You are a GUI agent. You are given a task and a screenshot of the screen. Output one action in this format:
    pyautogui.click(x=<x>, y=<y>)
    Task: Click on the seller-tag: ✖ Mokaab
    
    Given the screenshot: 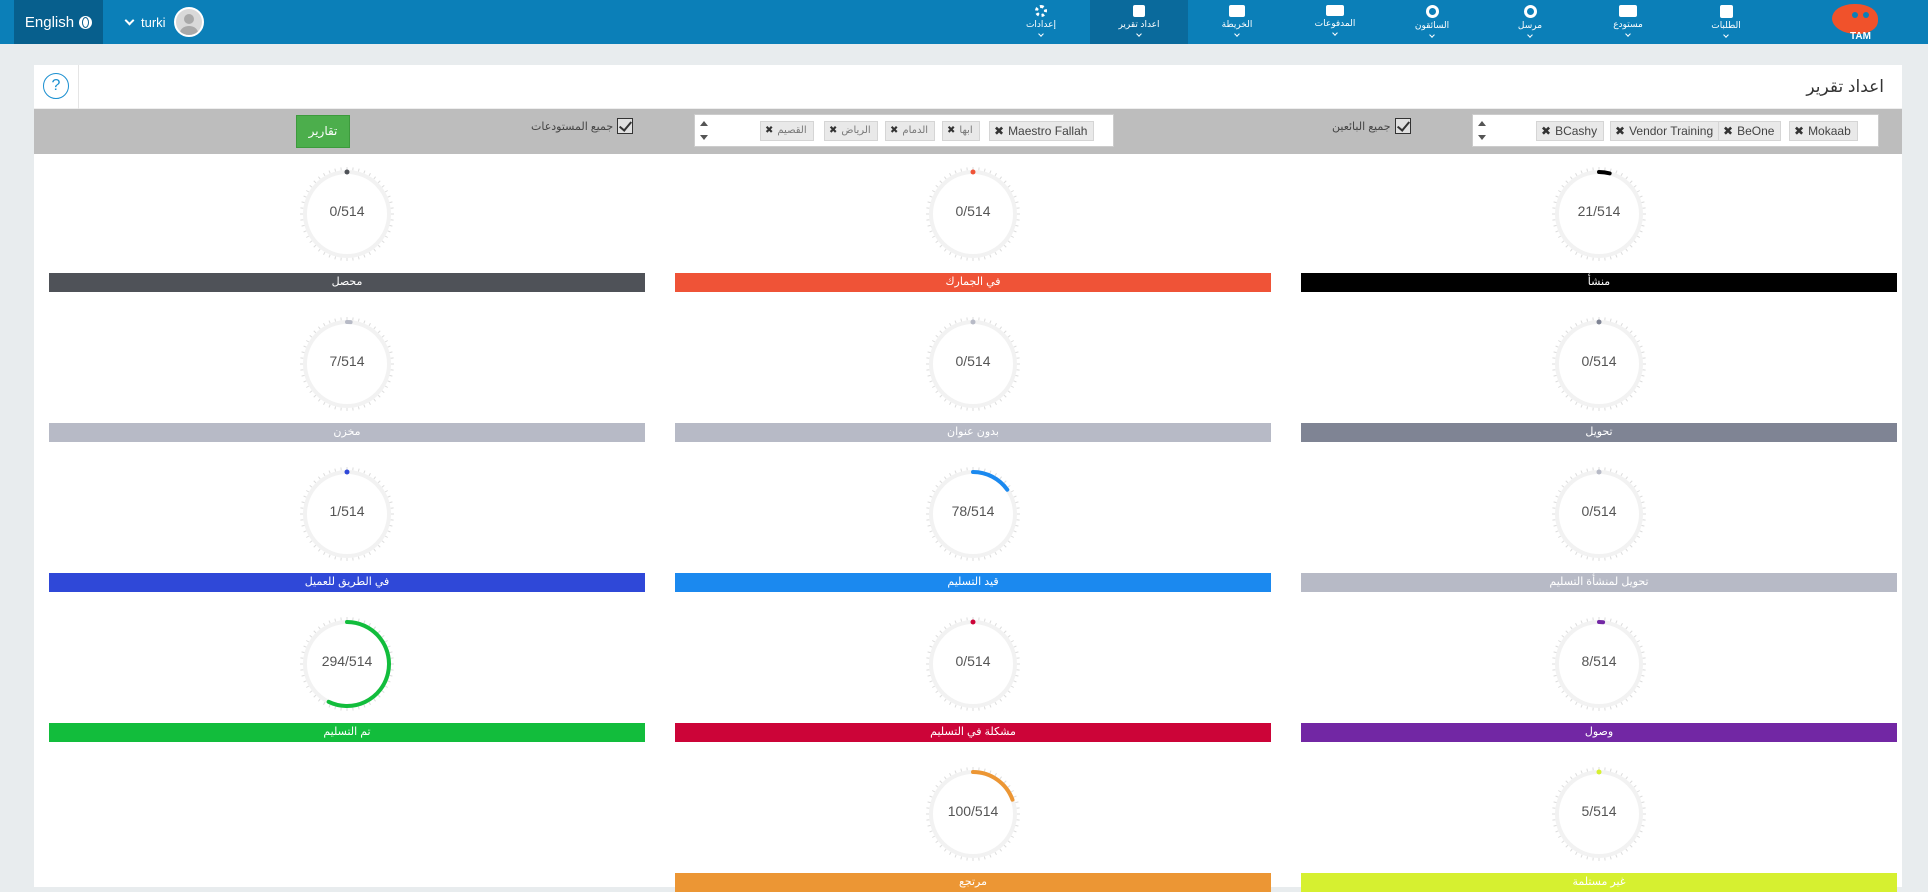 What is the action you would take?
    pyautogui.click(x=1823, y=131)
    